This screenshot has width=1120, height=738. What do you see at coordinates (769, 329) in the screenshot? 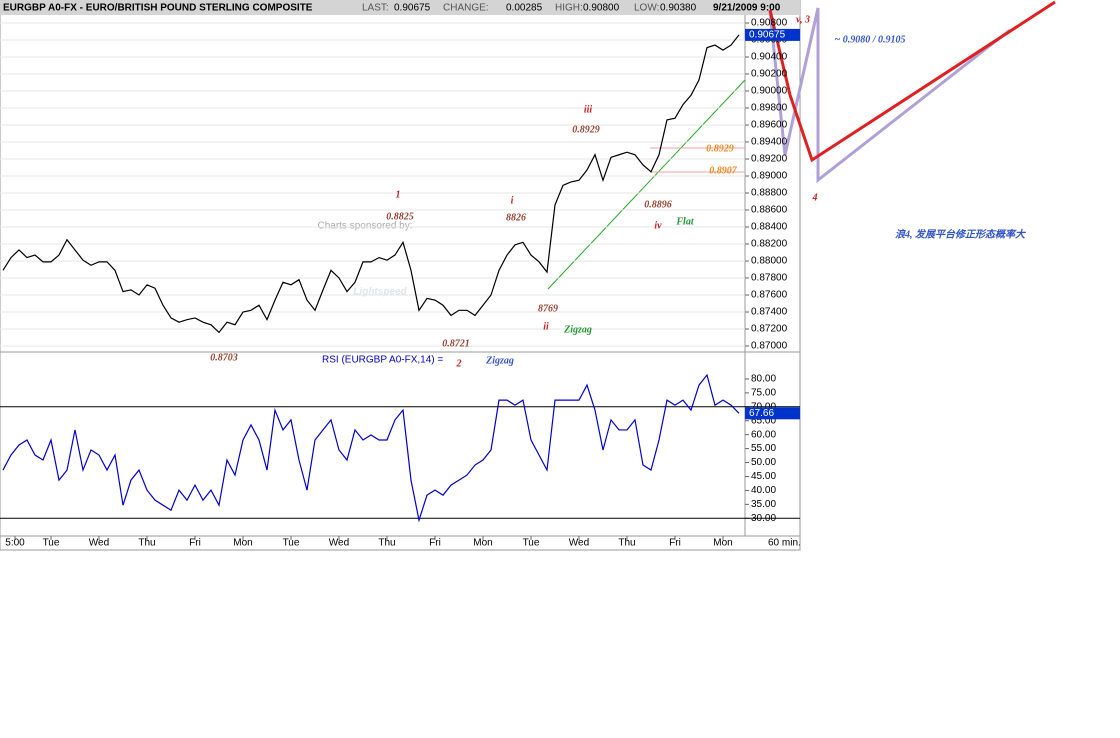
I see `y-tick-label: 0.87200` at bounding box center [769, 329].